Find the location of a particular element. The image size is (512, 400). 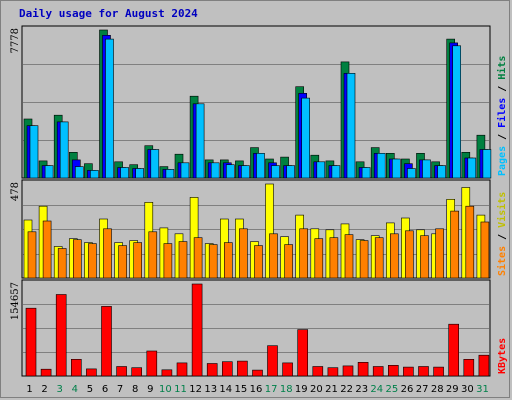

day-label-16: 16 is located at coordinates (256, 389).